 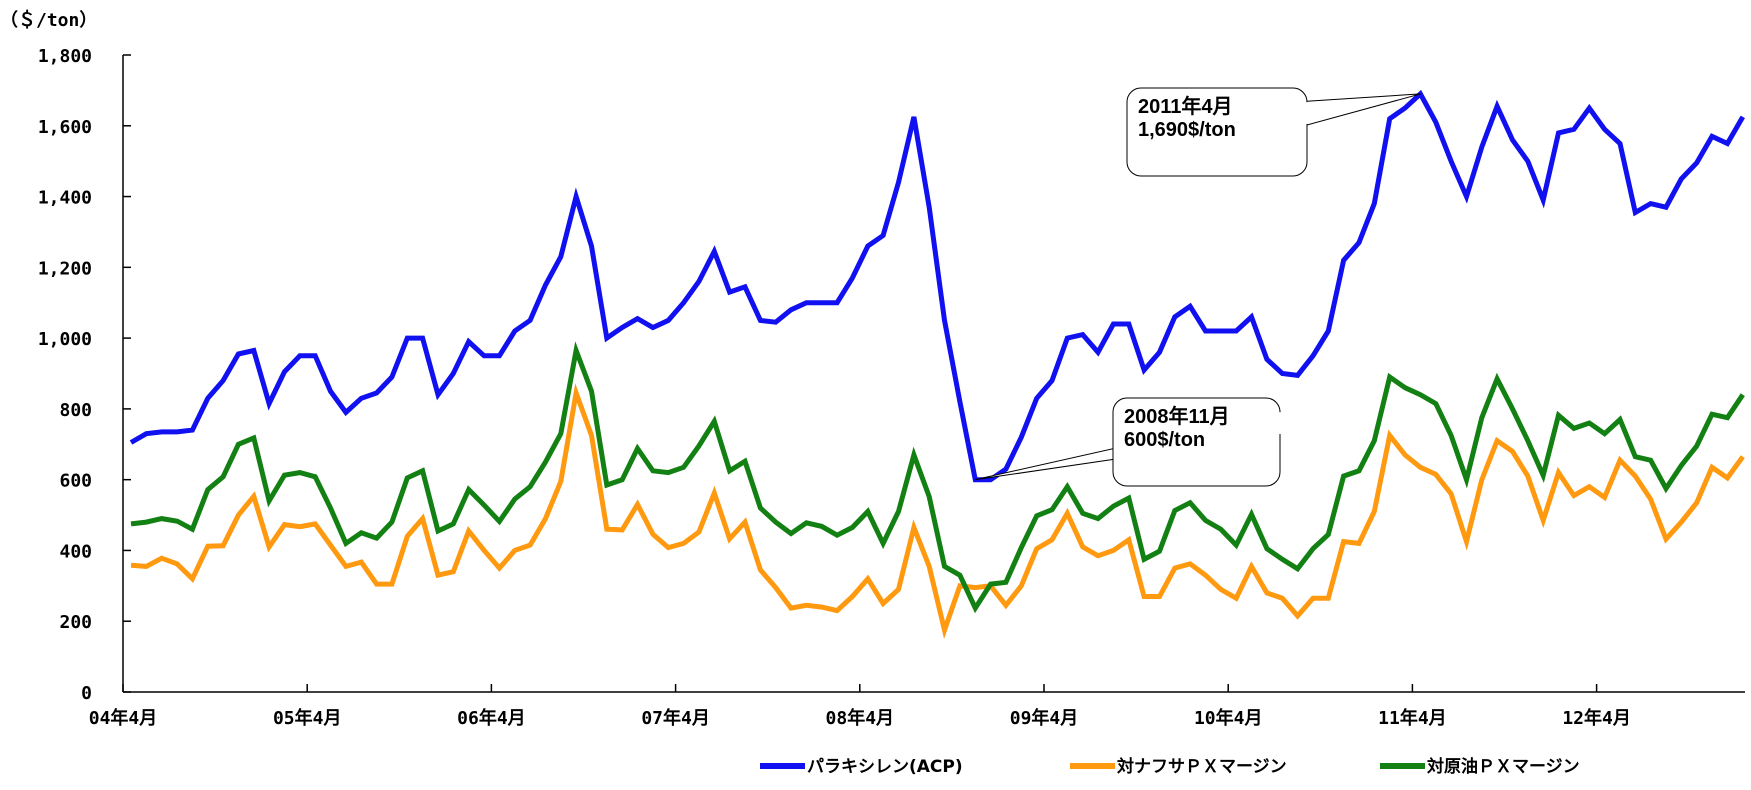 I want to click on y-tick-label: 0, so click(x=86, y=693).